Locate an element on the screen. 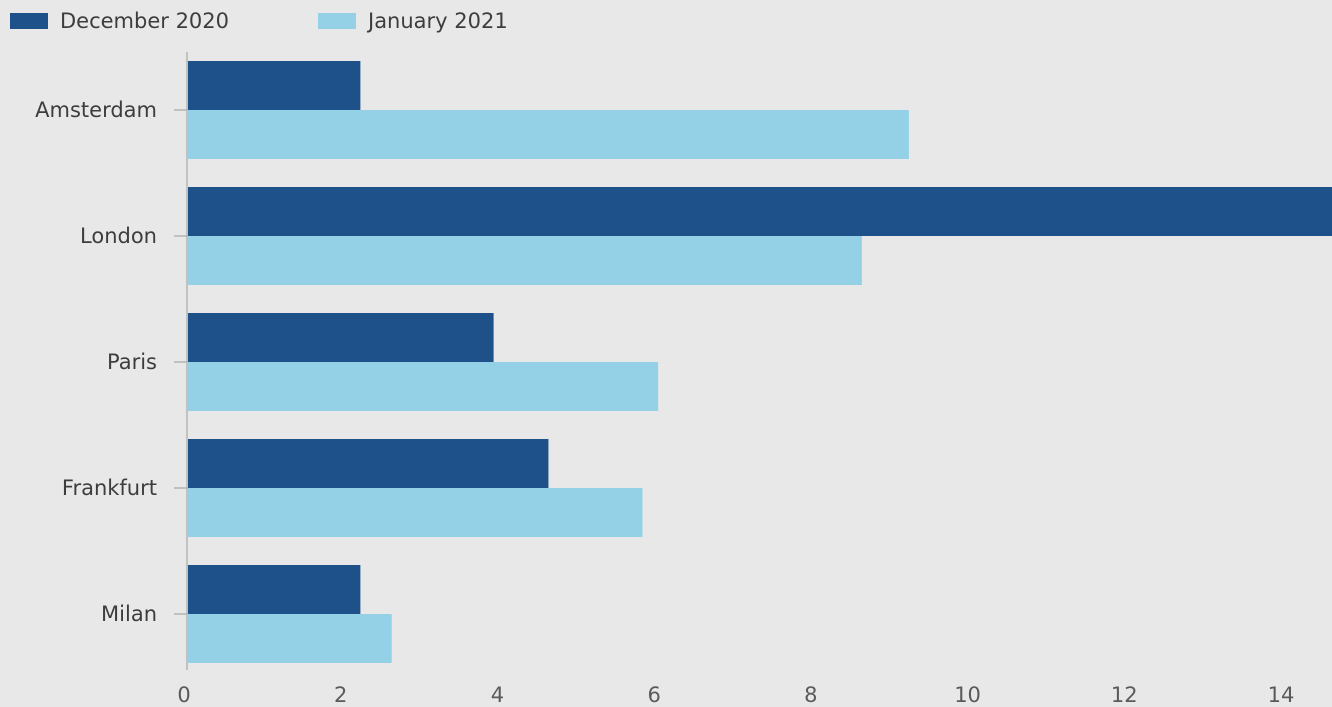 This screenshot has height=707, width=1332. category-labels: Amsterdam London Paris Frankfurt Milan is located at coordinates (96, 362).